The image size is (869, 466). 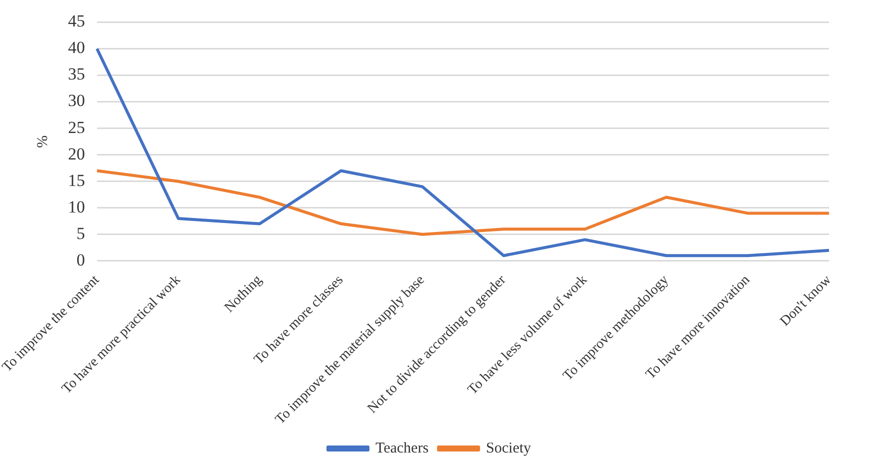 I want to click on y-tick-label: 45, so click(x=76, y=21).